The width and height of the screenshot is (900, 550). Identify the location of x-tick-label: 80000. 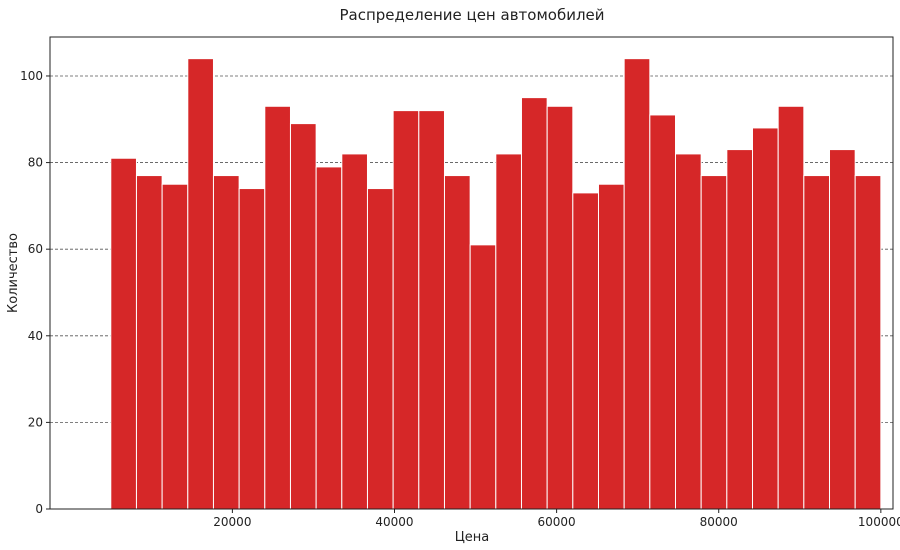
(719, 522).